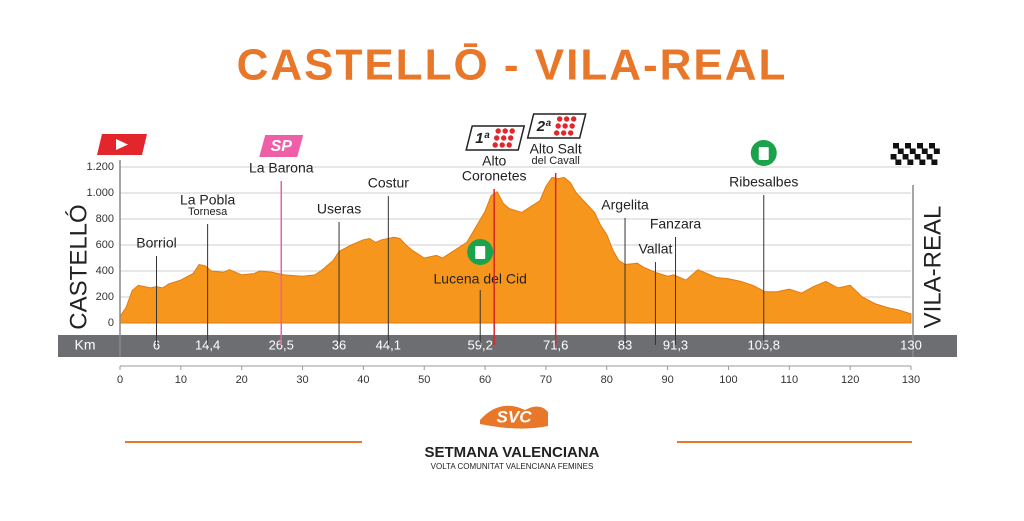 This screenshot has width=1024, height=521. What do you see at coordinates (208, 212) in the screenshot?
I see `waypoint-name: Tornesa` at bounding box center [208, 212].